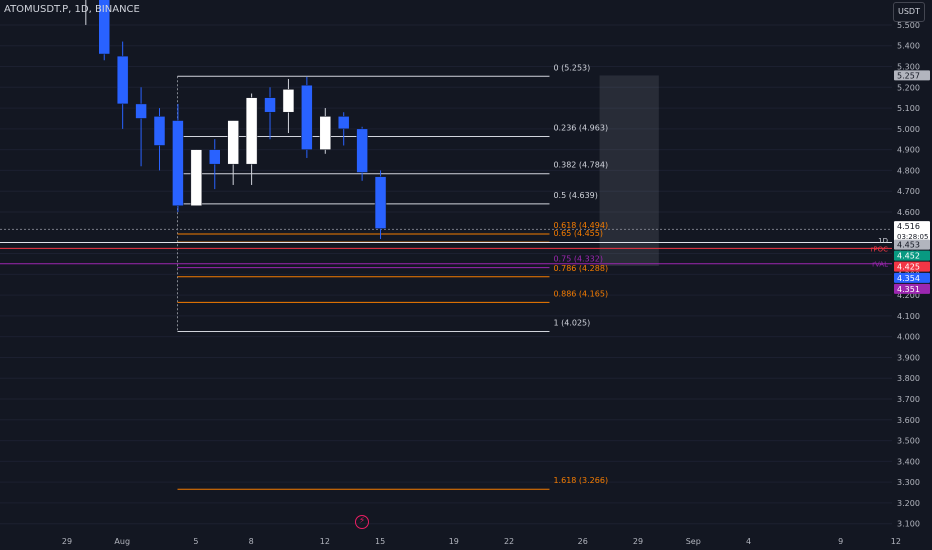  I want to click on x-tick-label: 15, so click(380, 541).